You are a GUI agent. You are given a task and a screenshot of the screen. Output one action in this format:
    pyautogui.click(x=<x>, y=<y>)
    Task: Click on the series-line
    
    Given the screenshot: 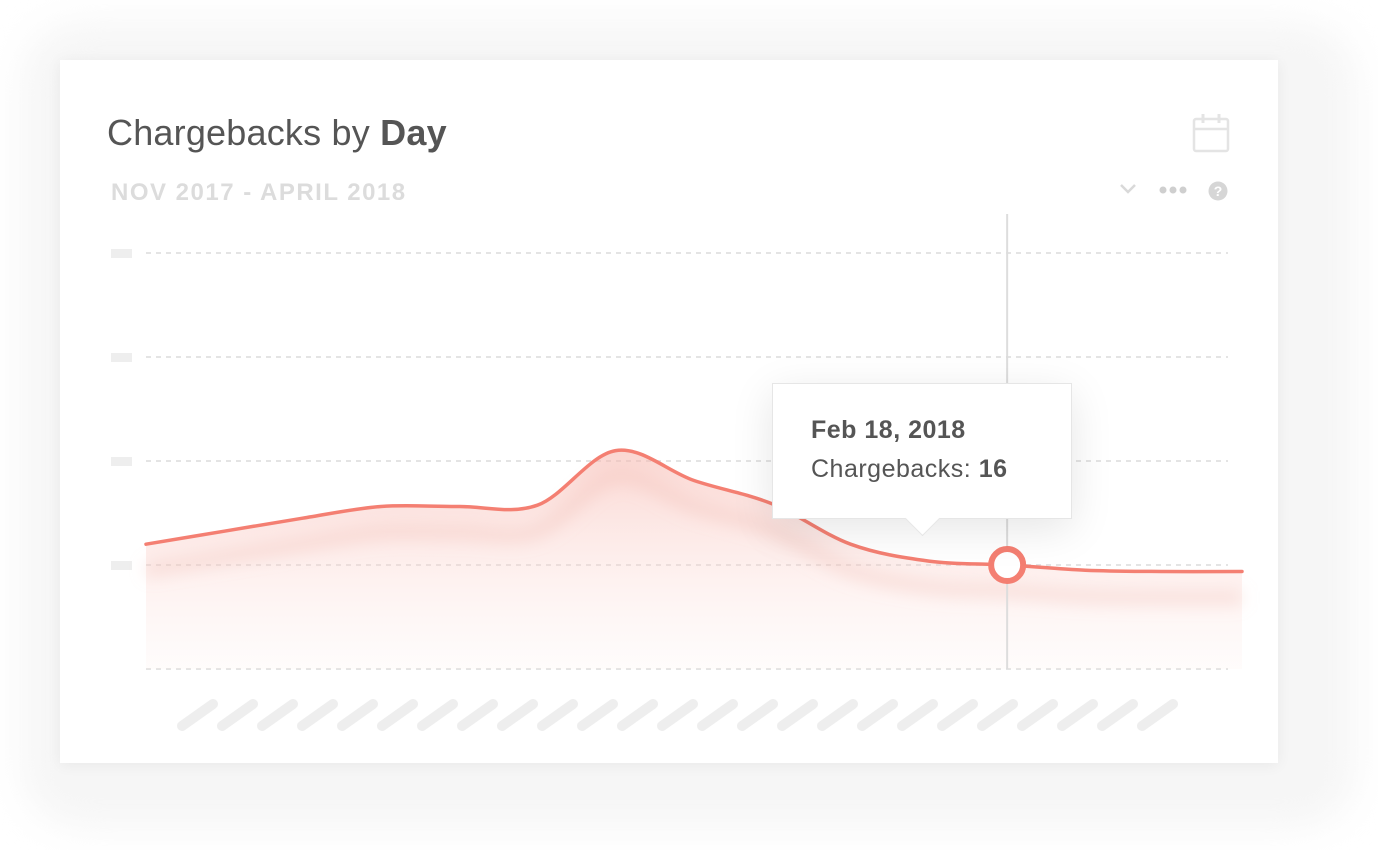 What is the action you would take?
    pyautogui.click(x=694, y=511)
    